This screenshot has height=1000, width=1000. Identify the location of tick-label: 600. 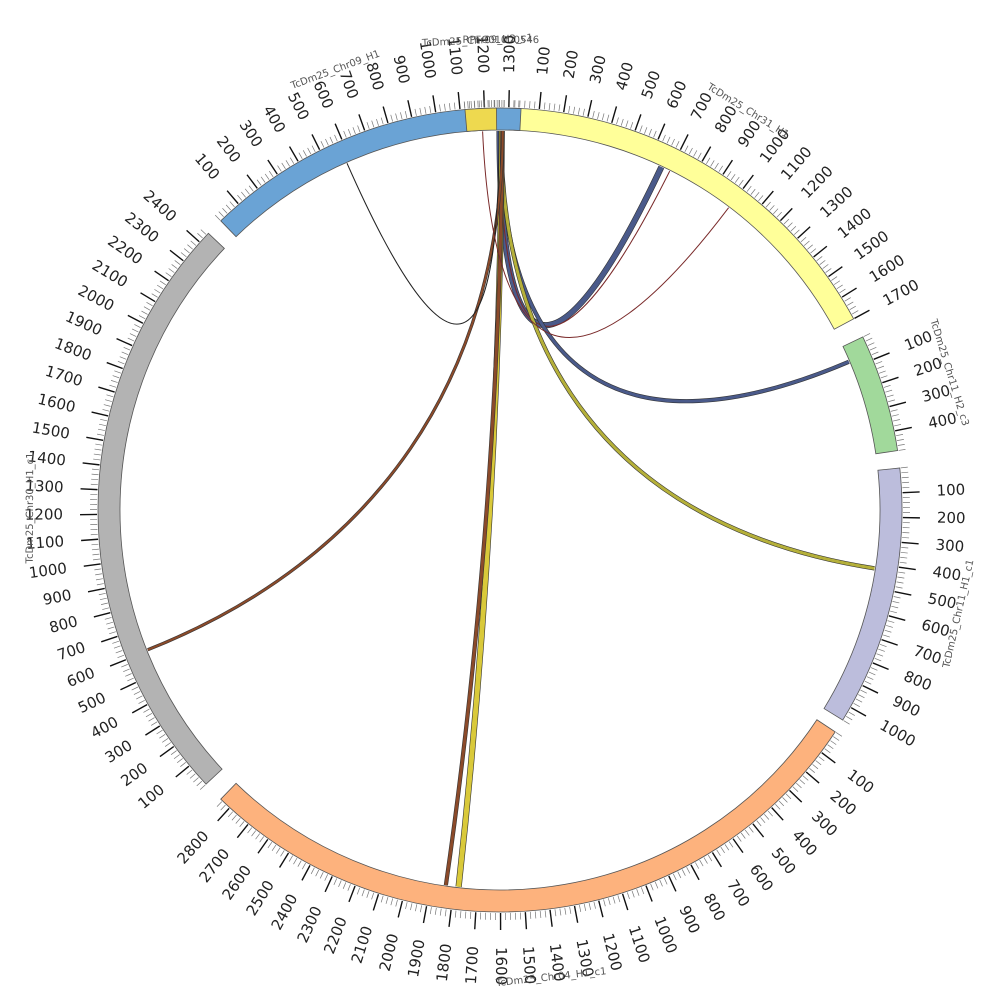
(761, 878).